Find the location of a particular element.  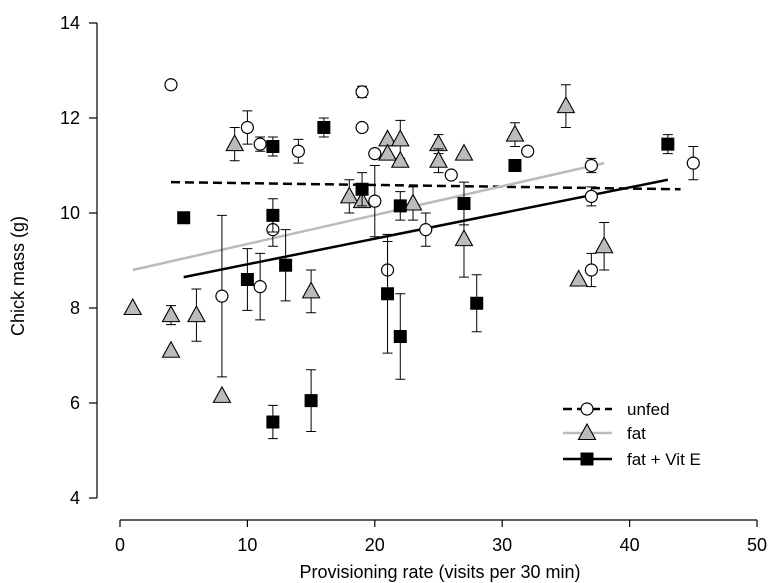

x-tick-label: 10 is located at coordinates (247, 545).